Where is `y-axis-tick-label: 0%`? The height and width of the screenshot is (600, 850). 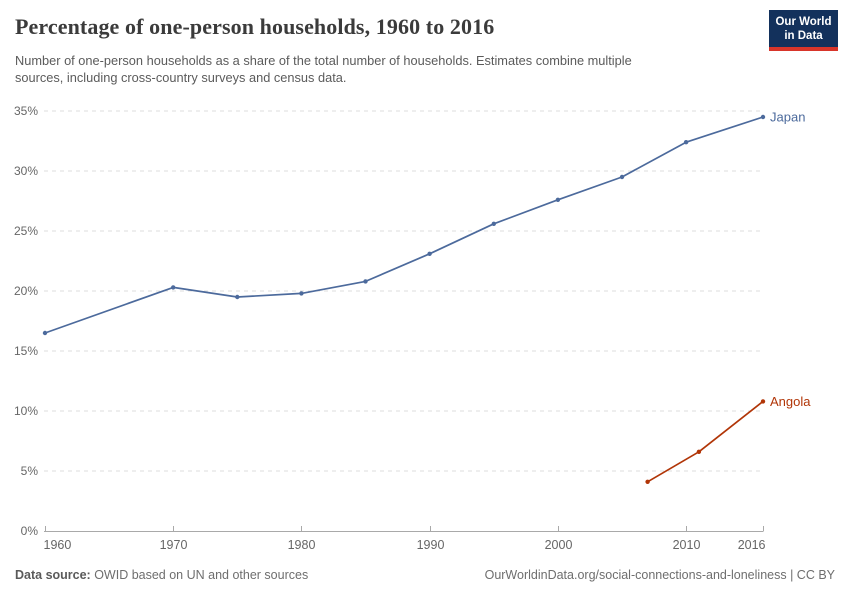 y-axis-tick-label: 0% is located at coordinates (30, 531).